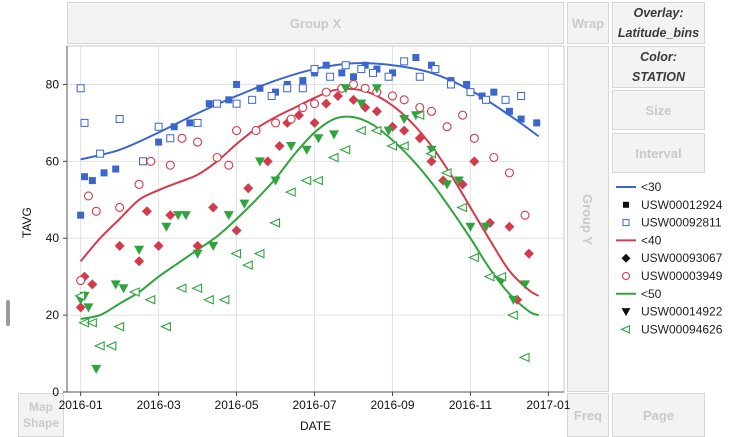  I want to click on freq-zone: Freq, so click(588, 415).